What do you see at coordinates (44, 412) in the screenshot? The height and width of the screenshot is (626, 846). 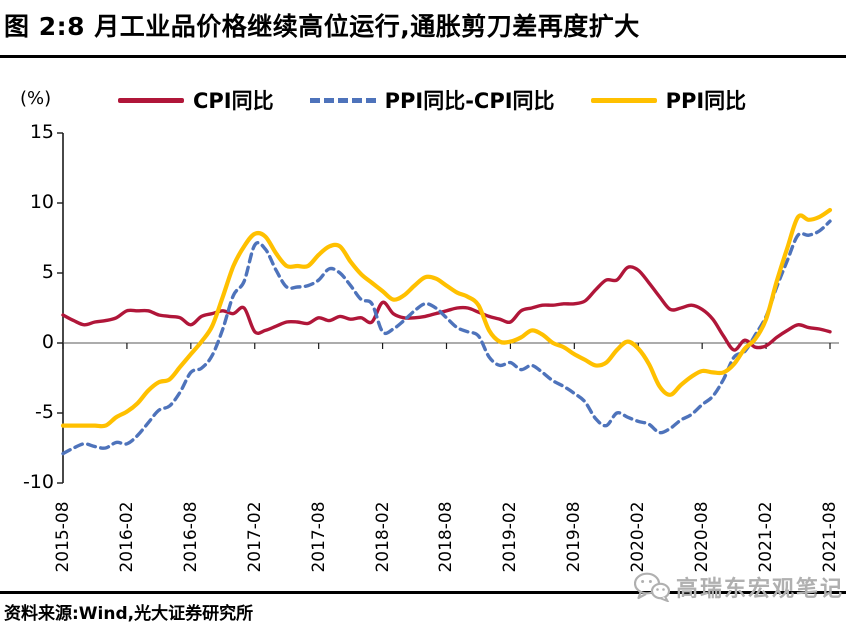 I see `y-tick-label: -5` at bounding box center [44, 412].